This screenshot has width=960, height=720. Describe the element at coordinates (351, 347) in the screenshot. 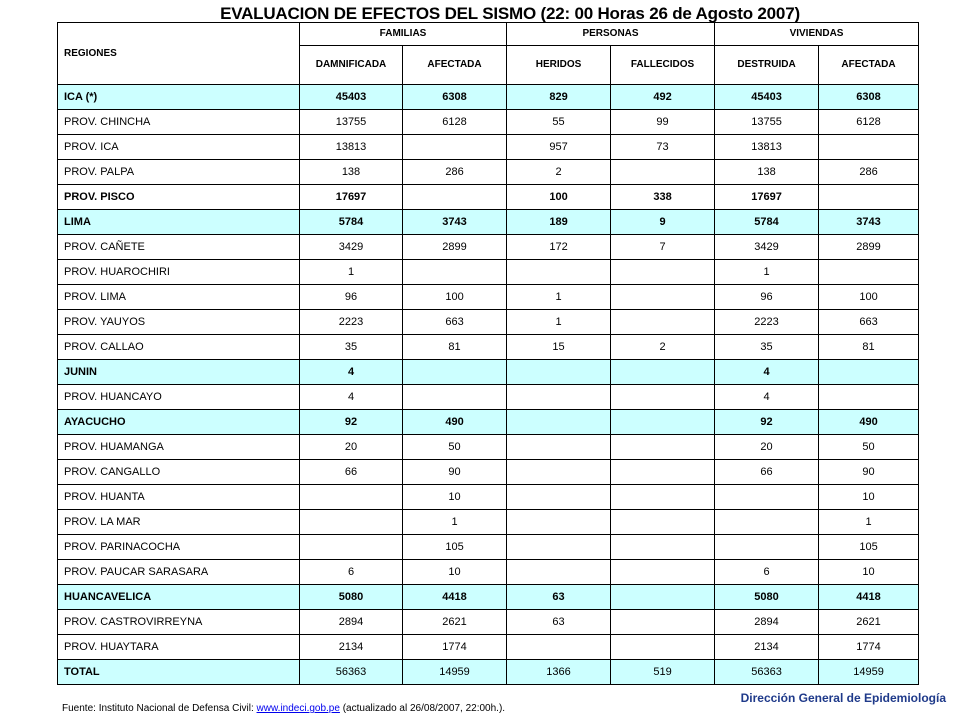

I see `cell-damnificada: 35` at that location.